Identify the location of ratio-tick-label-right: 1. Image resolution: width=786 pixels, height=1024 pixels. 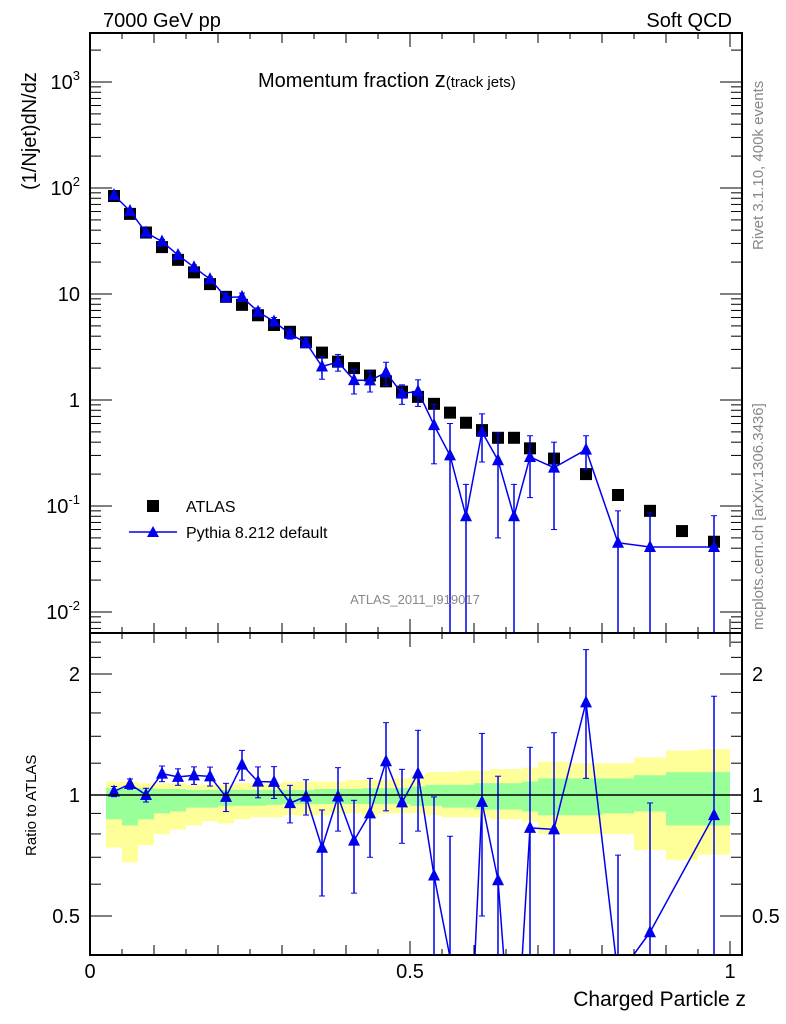
(757, 796).